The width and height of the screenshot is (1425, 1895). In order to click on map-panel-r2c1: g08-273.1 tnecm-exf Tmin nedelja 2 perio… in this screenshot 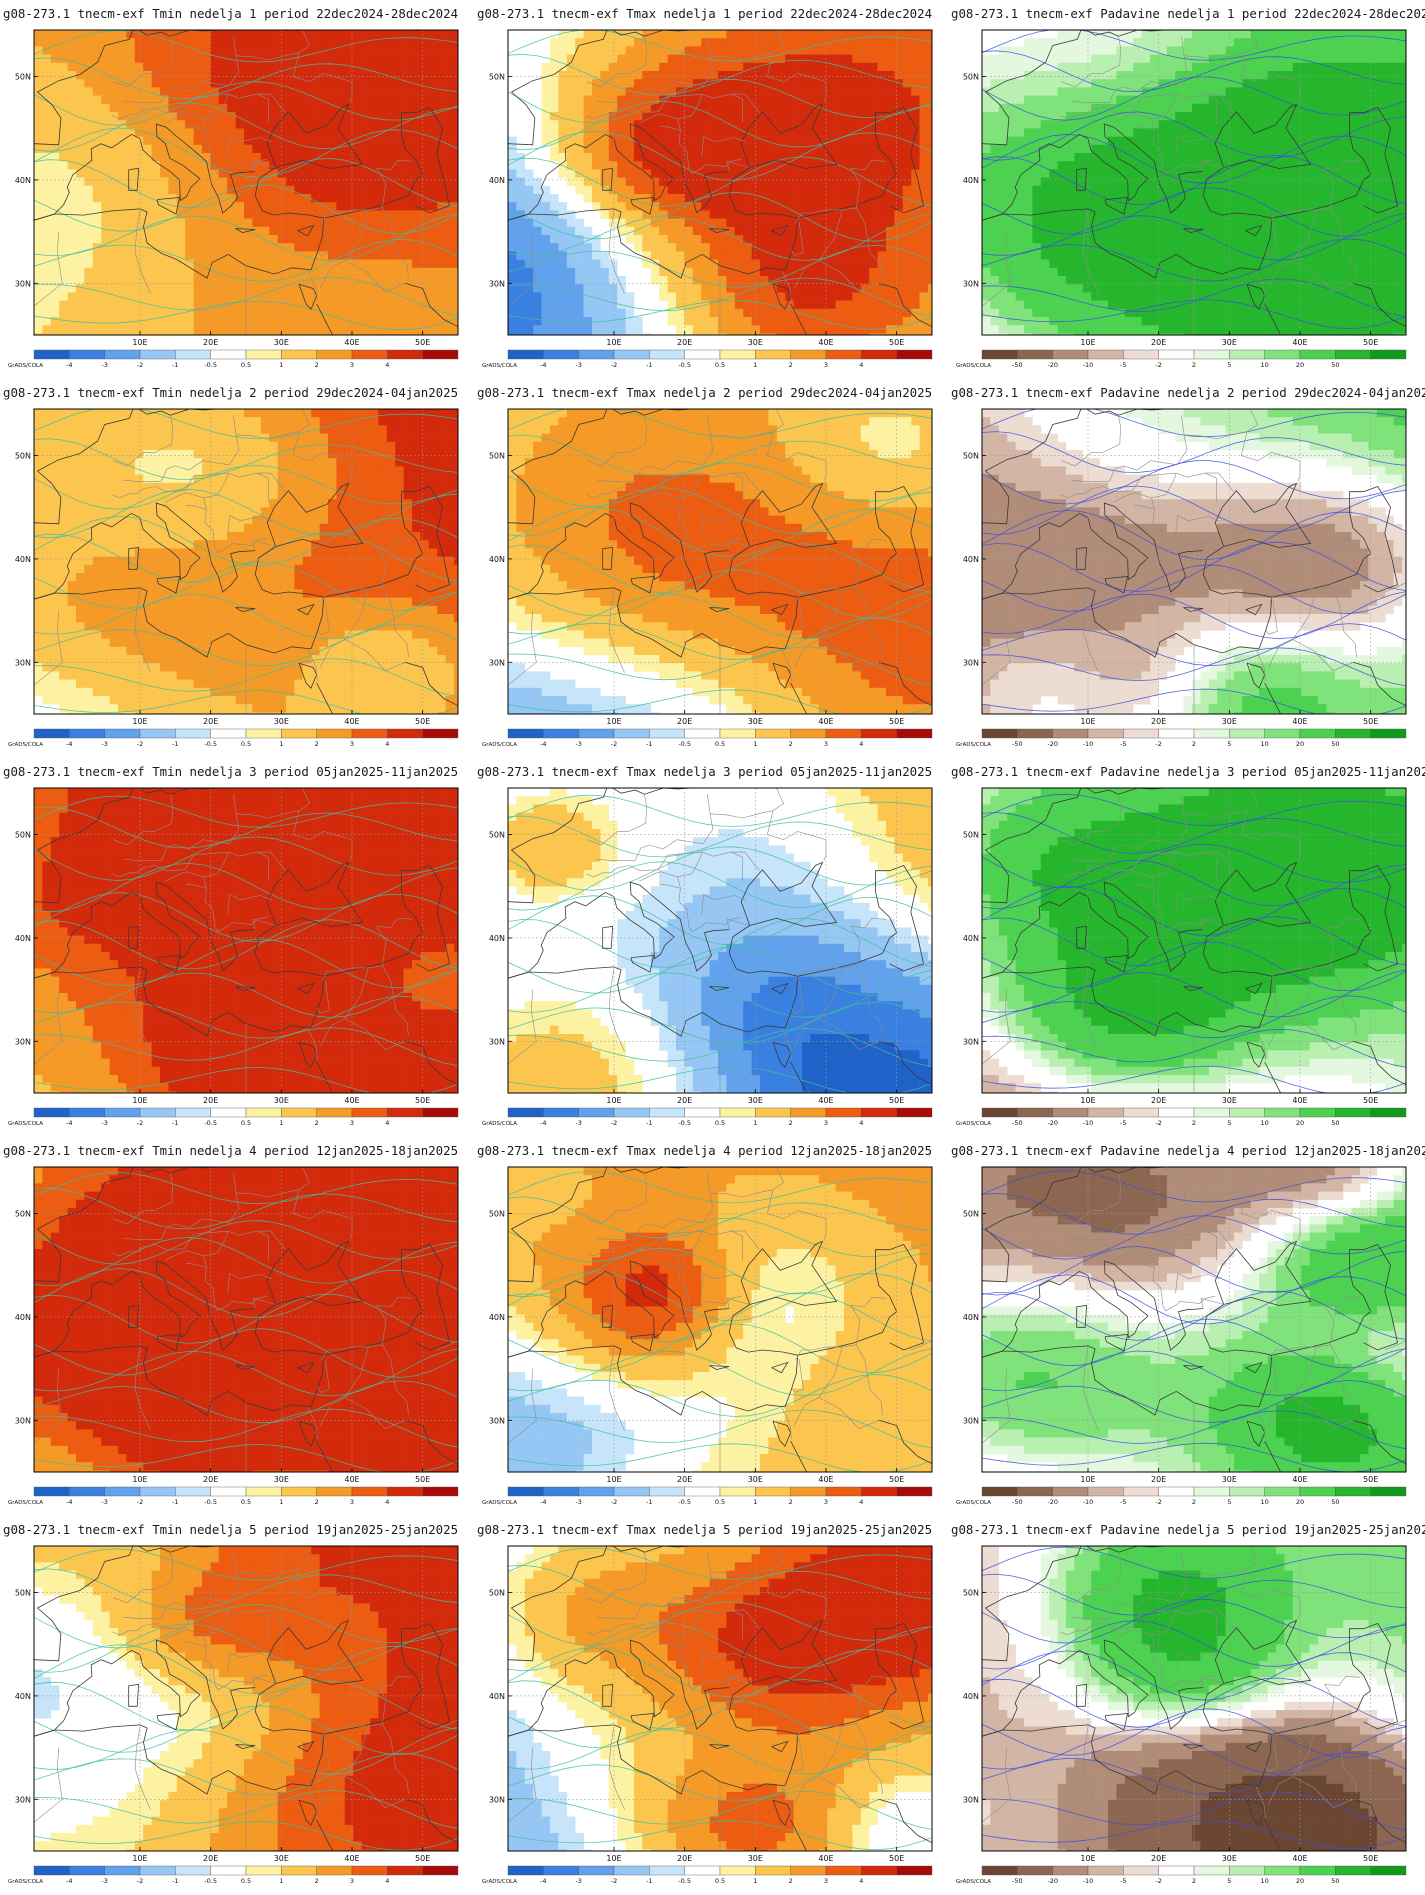, I will do `click(231, 566)`.